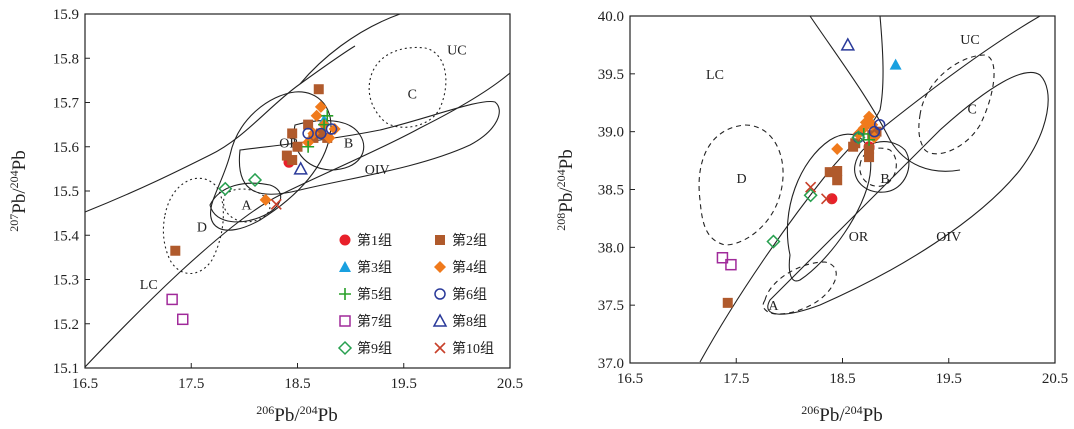 The height and width of the screenshot is (429, 1074). Describe the element at coordinates (85, 384) in the screenshot. I see `left-x-tick-label: 16.5` at that location.